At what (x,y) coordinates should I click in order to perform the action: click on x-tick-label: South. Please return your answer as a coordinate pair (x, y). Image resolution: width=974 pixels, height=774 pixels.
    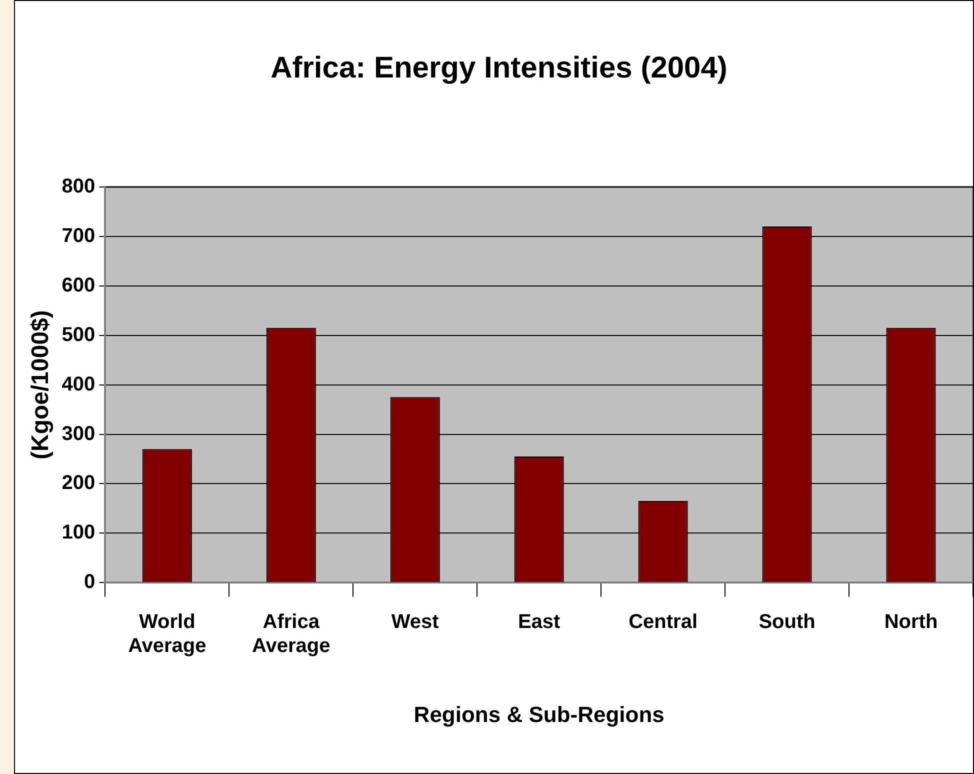
    Looking at the image, I should click on (787, 622).